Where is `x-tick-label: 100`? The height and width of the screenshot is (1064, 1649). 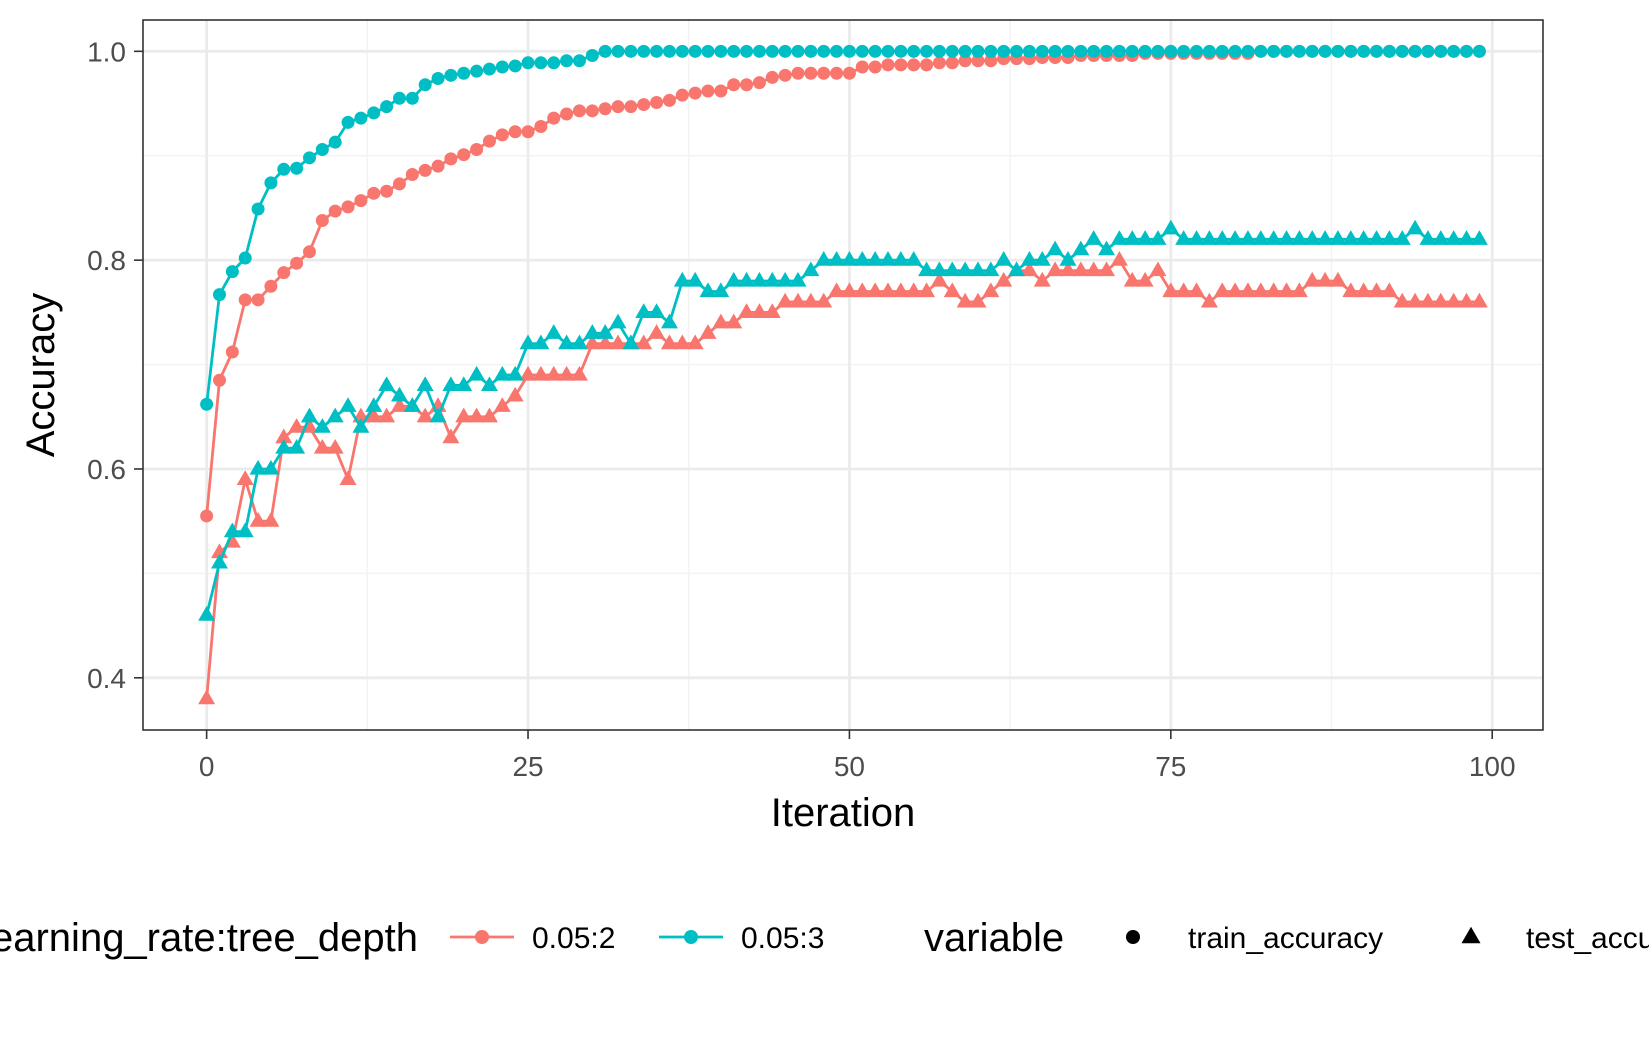 x-tick-label: 100 is located at coordinates (1492, 766).